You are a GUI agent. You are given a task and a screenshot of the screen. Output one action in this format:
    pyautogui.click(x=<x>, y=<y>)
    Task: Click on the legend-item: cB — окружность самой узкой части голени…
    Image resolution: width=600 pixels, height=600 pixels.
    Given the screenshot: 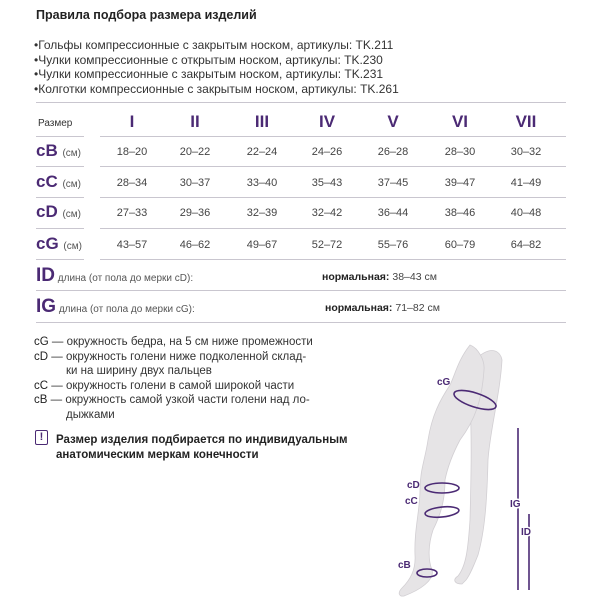 What is the action you would take?
    pyautogui.click(x=172, y=400)
    